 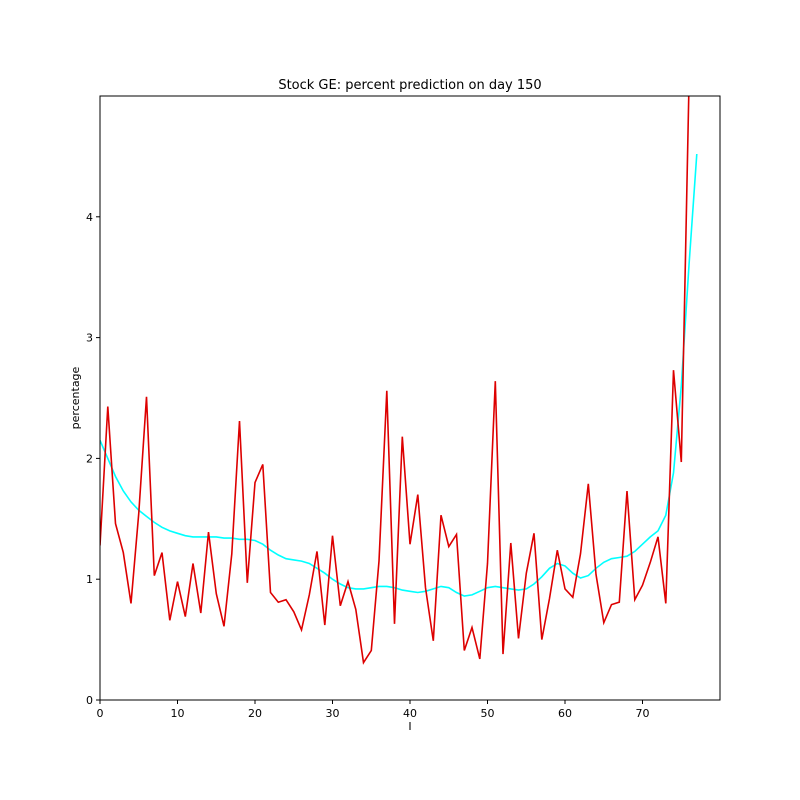 I want to click on y-tick-label: 3, so click(x=89, y=338).